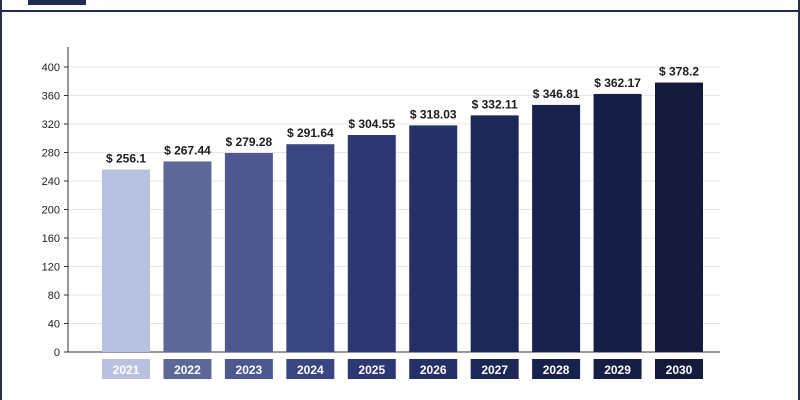 Image resolution: width=800 pixels, height=400 pixels. I want to click on y-tick-label-120: 120, so click(51, 268).